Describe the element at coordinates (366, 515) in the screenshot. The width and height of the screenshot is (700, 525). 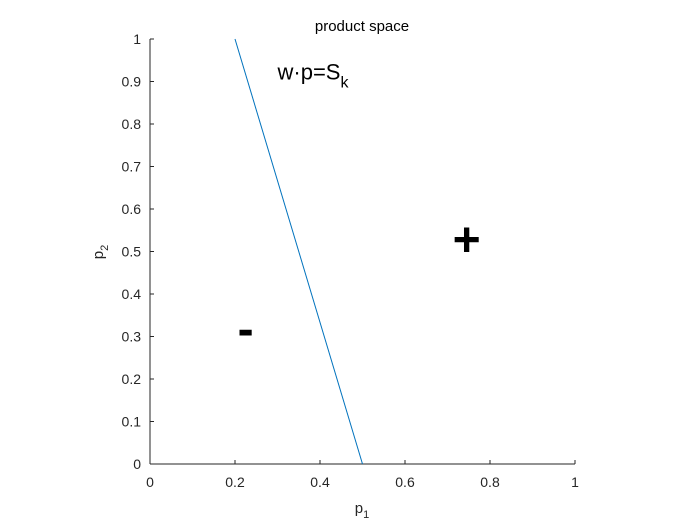
I see `x-axis-label-subscript: 1` at that location.